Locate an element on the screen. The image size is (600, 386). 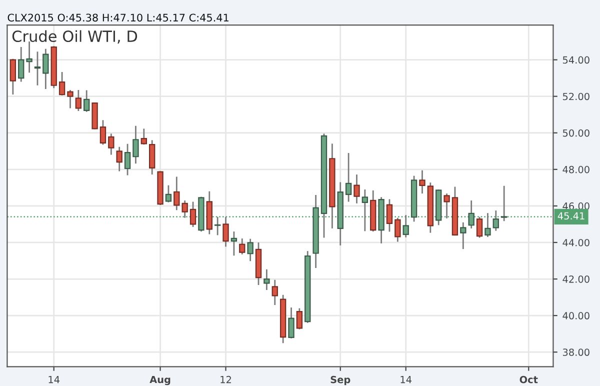
chart-title: Crude Oil WTI, D is located at coordinates (75, 37).